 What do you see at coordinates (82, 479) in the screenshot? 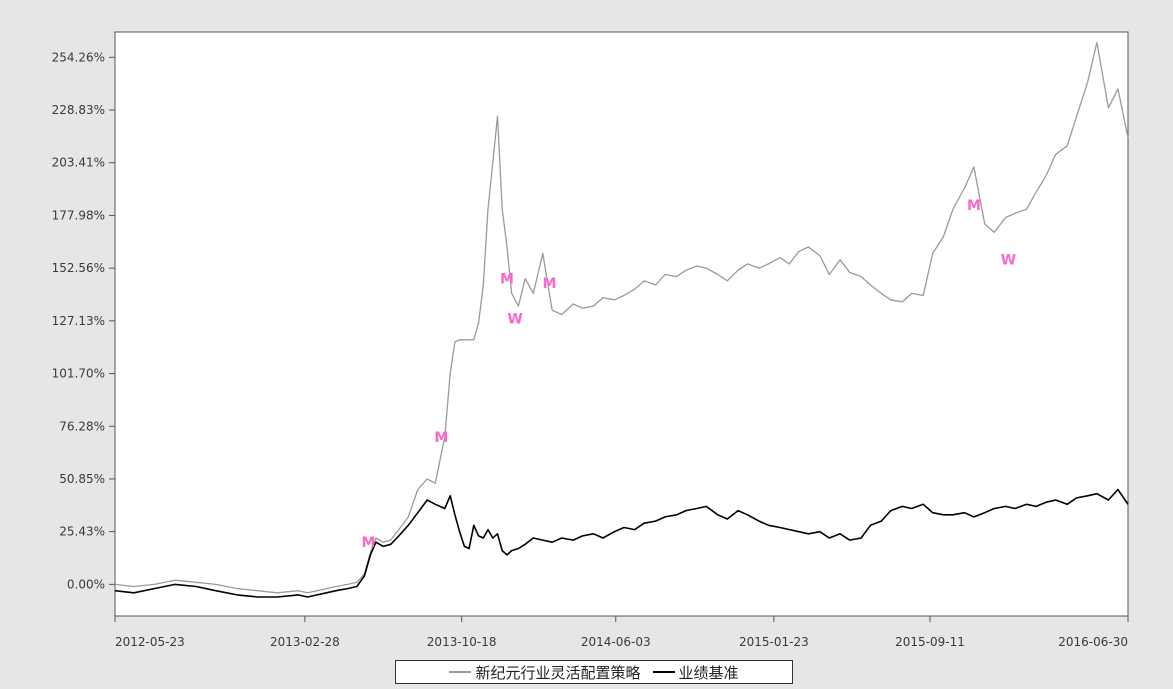
I see `y-tick-label: 50.85%` at bounding box center [82, 479].